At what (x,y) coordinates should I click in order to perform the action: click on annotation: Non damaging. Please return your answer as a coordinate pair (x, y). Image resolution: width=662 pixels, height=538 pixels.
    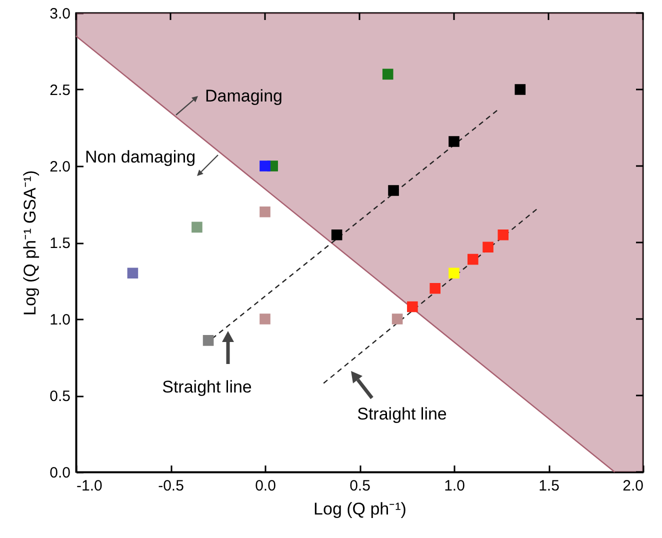
    Looking at the image, I should click on (140, 156).